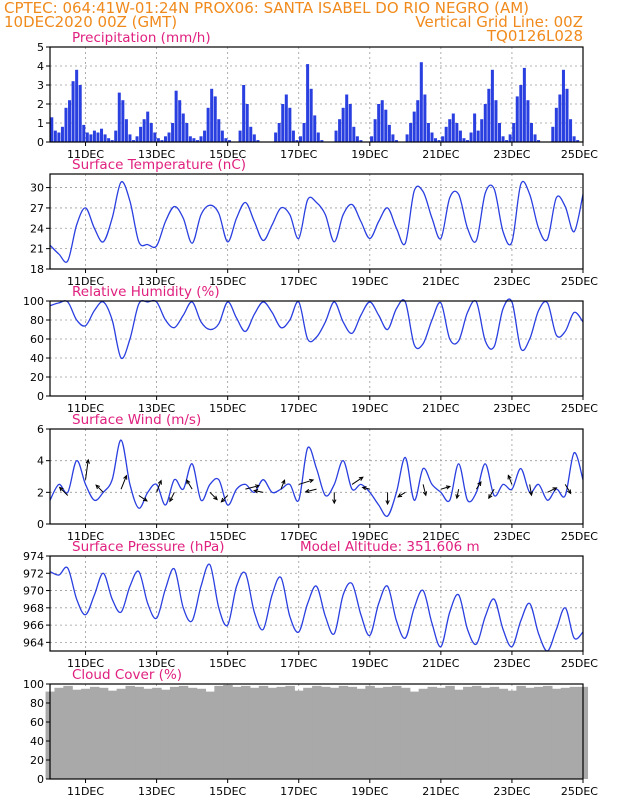 The width and height of the screenshot is (618, 800). Describe the element at coordinates (37, 269) in the screenshot. I see `temperature-ytick-label-0: 18` at that location.